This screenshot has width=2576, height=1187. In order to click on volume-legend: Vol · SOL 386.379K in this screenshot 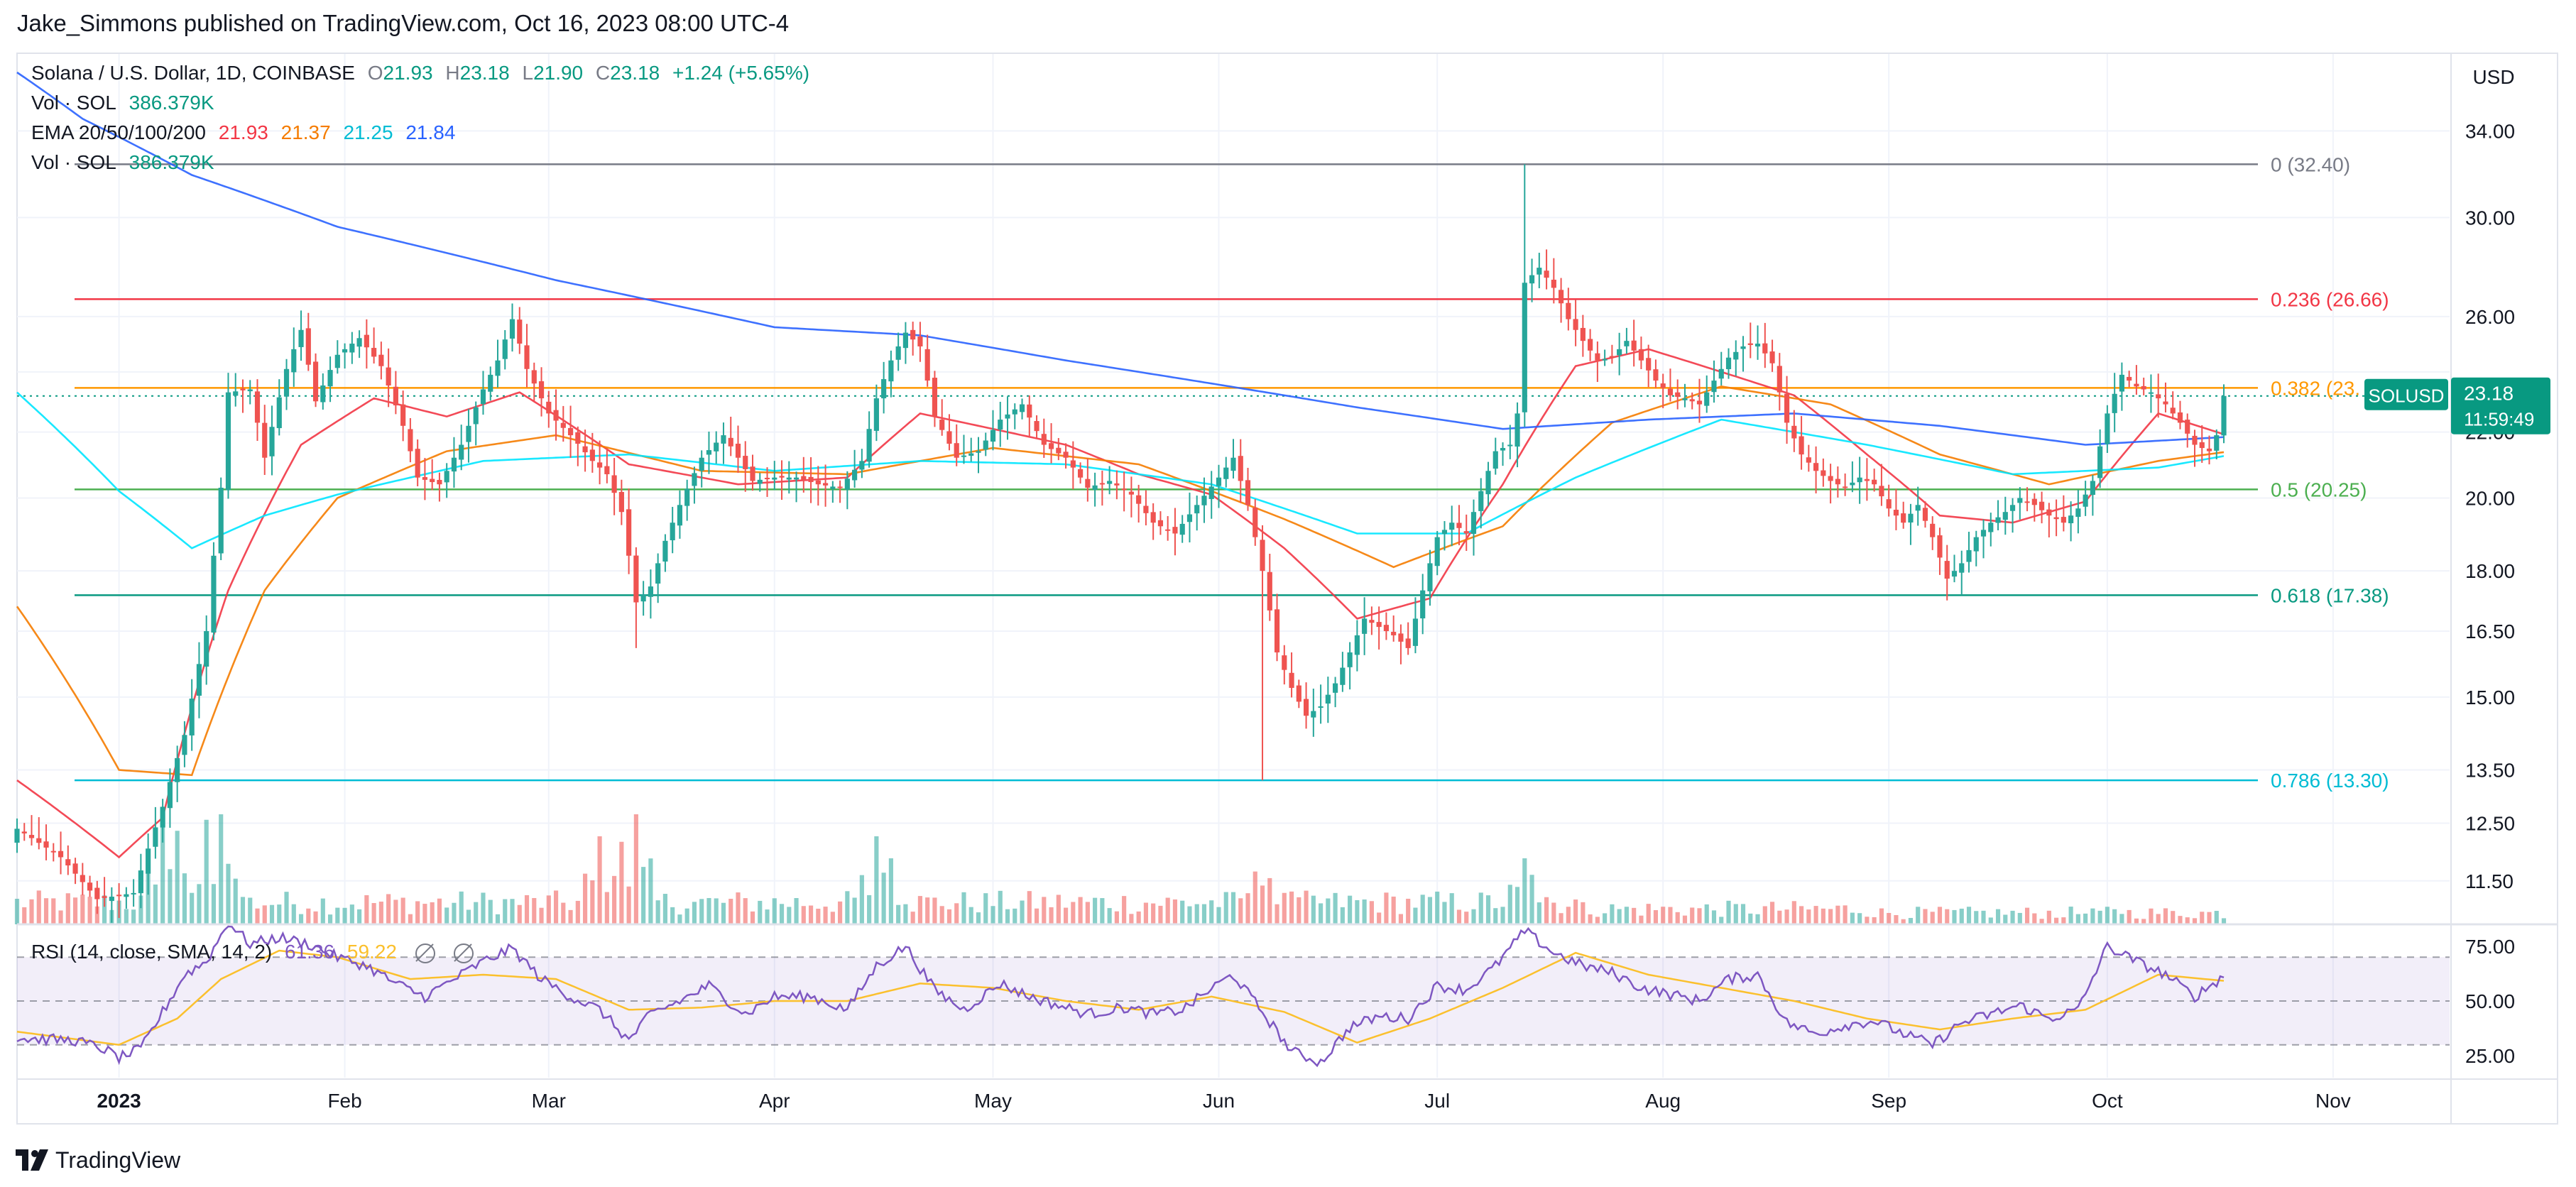, I will do `click(126, 103)`.